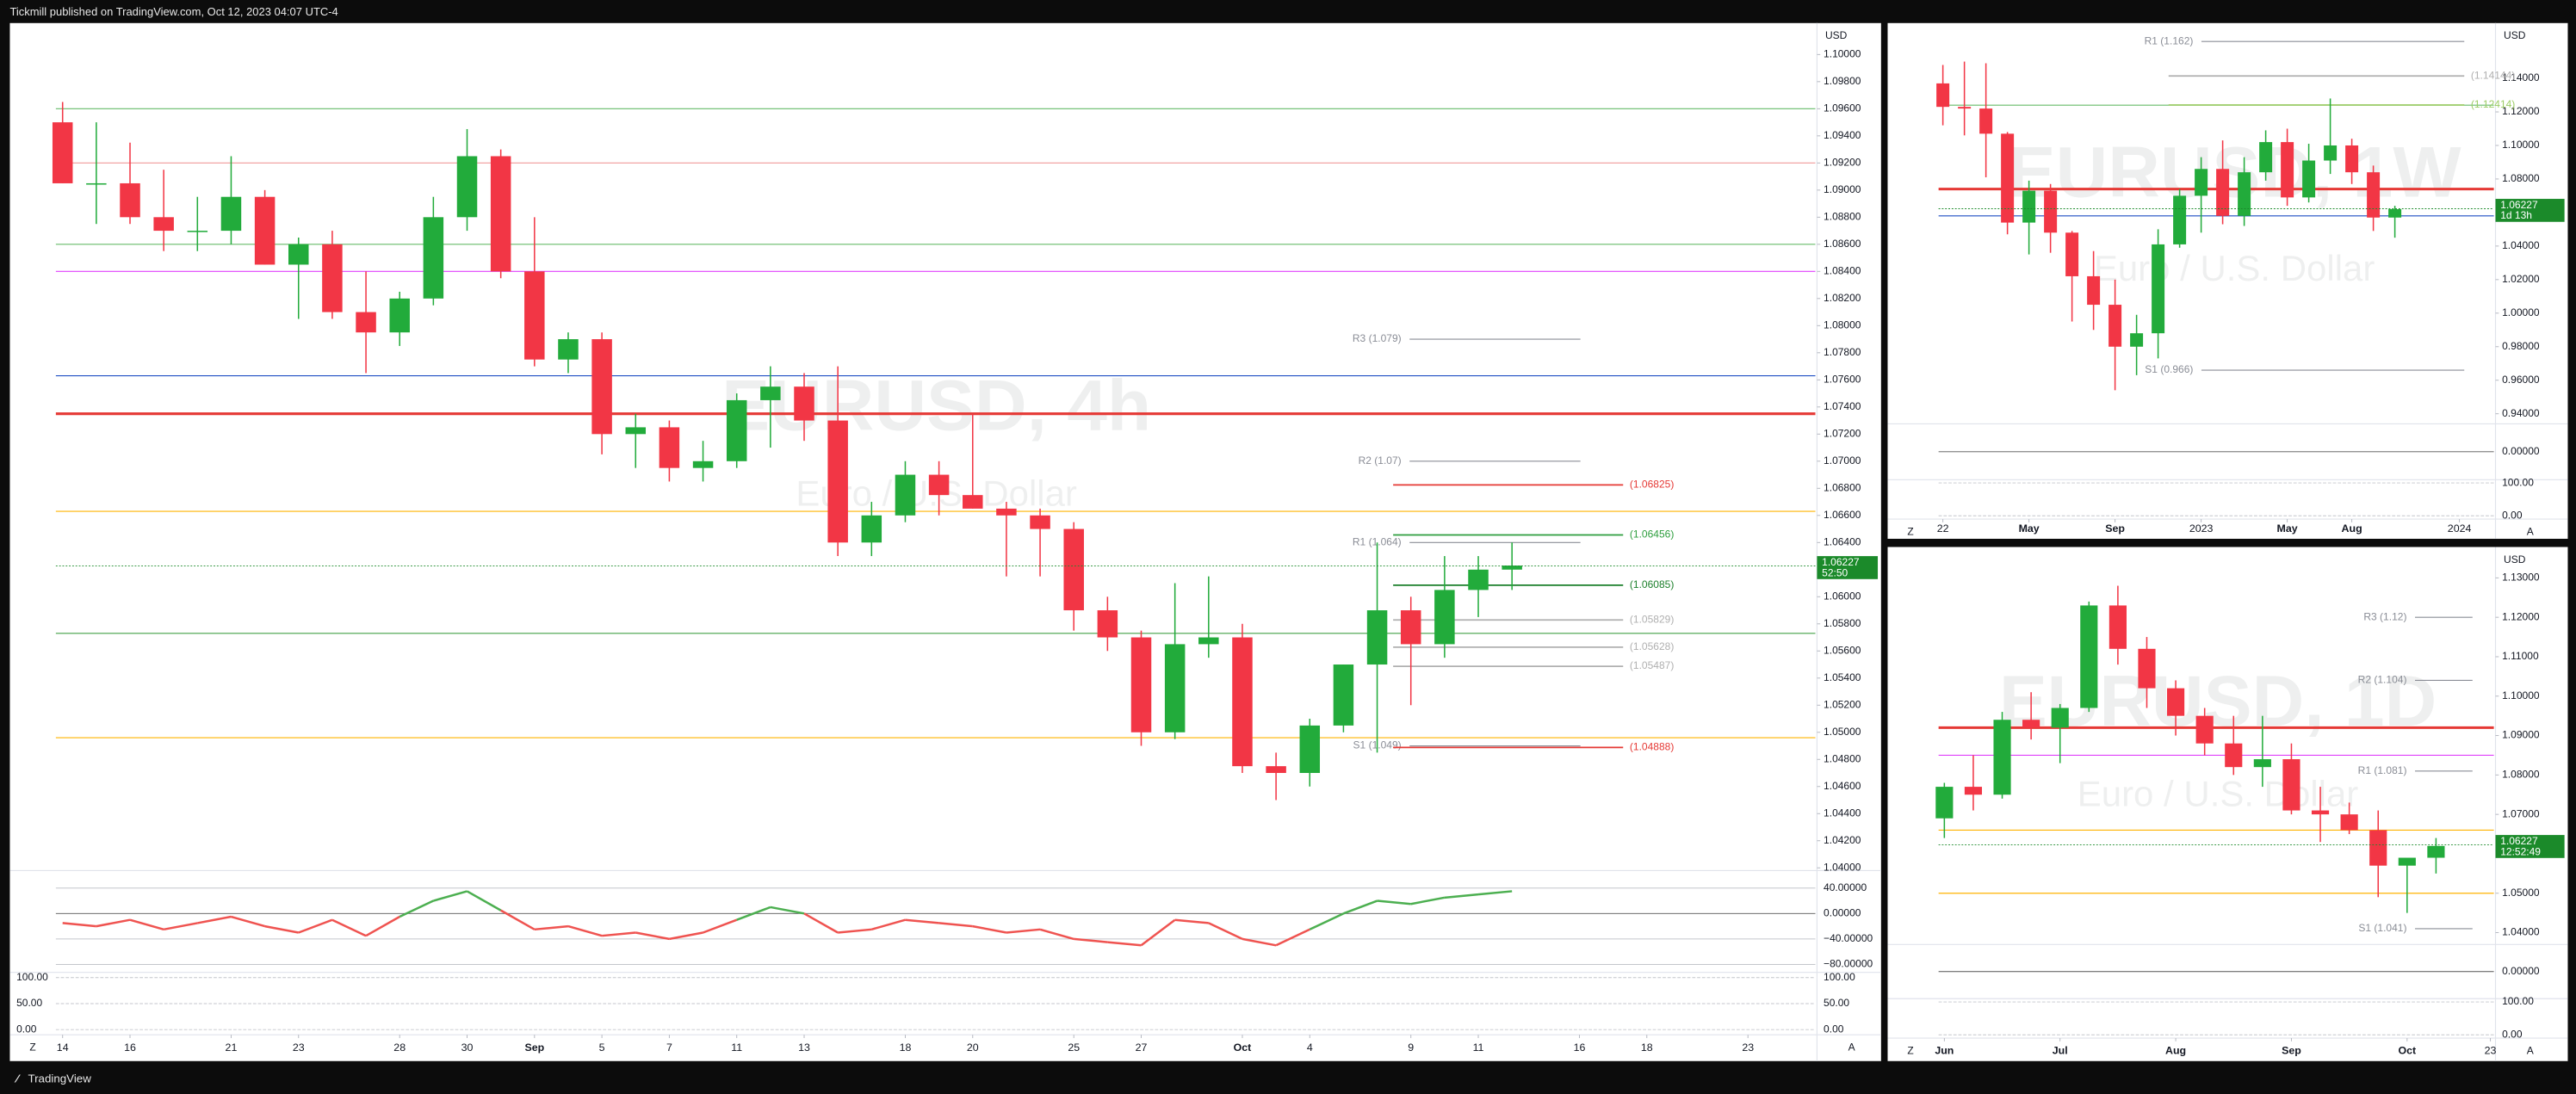  What do you see at coordinates (1848, 964) in the screenshot?
I see `indicator-tick-label: −80.00000` at bounding box center [1848, 964].